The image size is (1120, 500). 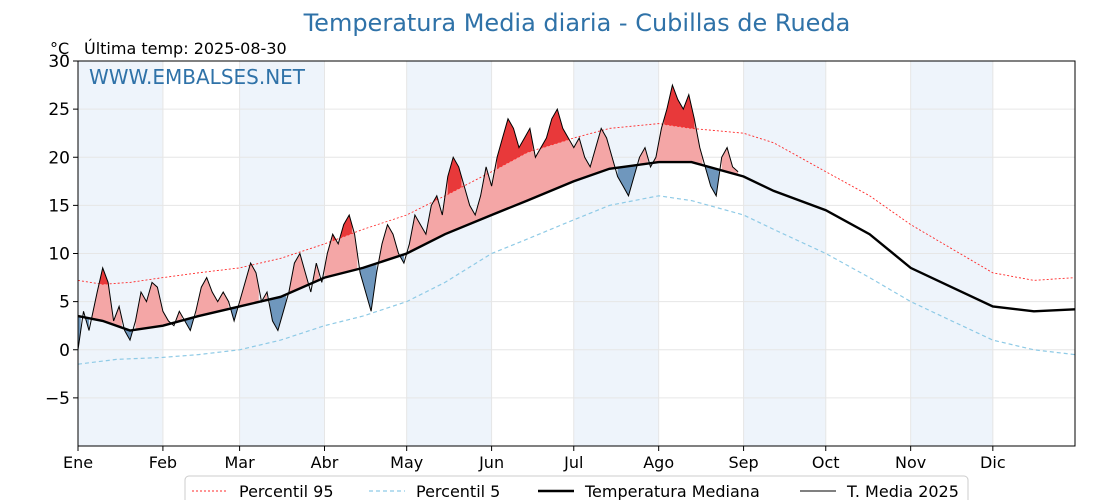 What do you see at coordinates (458, 491) in the screenshot?
I see `legend-label: Percentil 5` at bounding box center [458, 491].